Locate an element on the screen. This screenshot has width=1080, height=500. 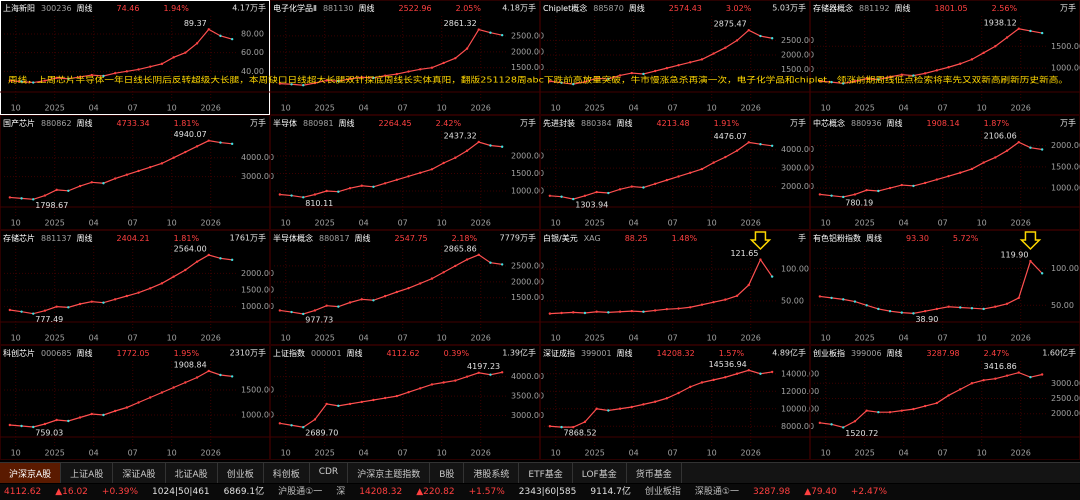
volume-label: 4.17万手 is located at coordinates (249, 8).